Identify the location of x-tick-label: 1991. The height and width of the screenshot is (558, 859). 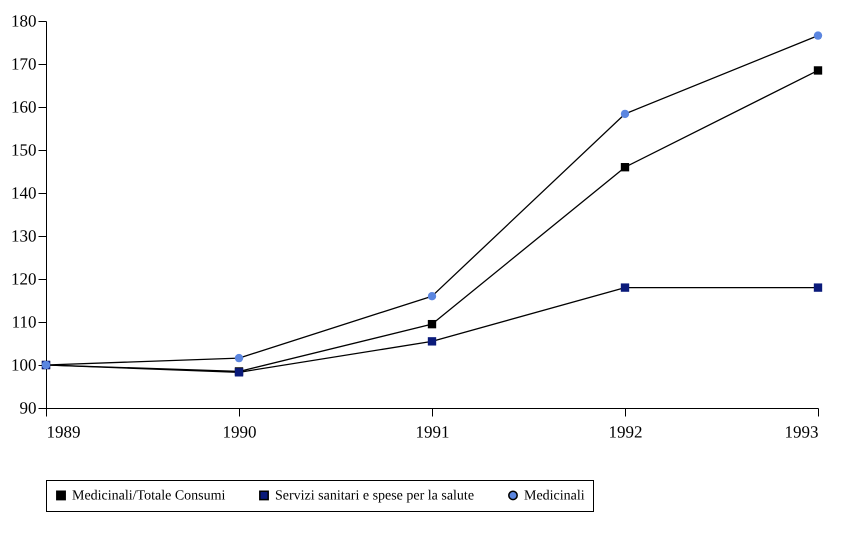
(433, 432).